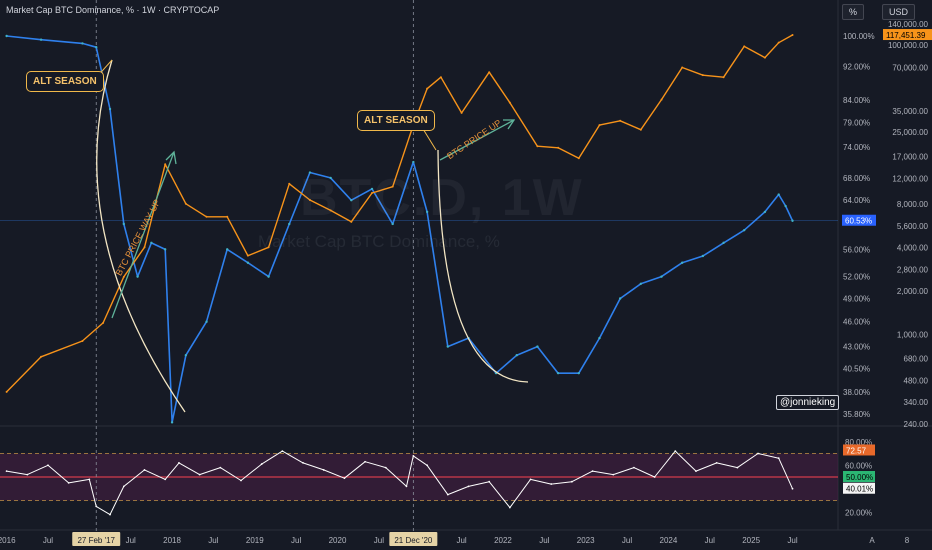 This screenshot has width=932, height=550. What do you see at coordinates (913, 247) in the screenshot?
I see `usd-tick-label: 4,000.00` at bounding box center [913, 247].